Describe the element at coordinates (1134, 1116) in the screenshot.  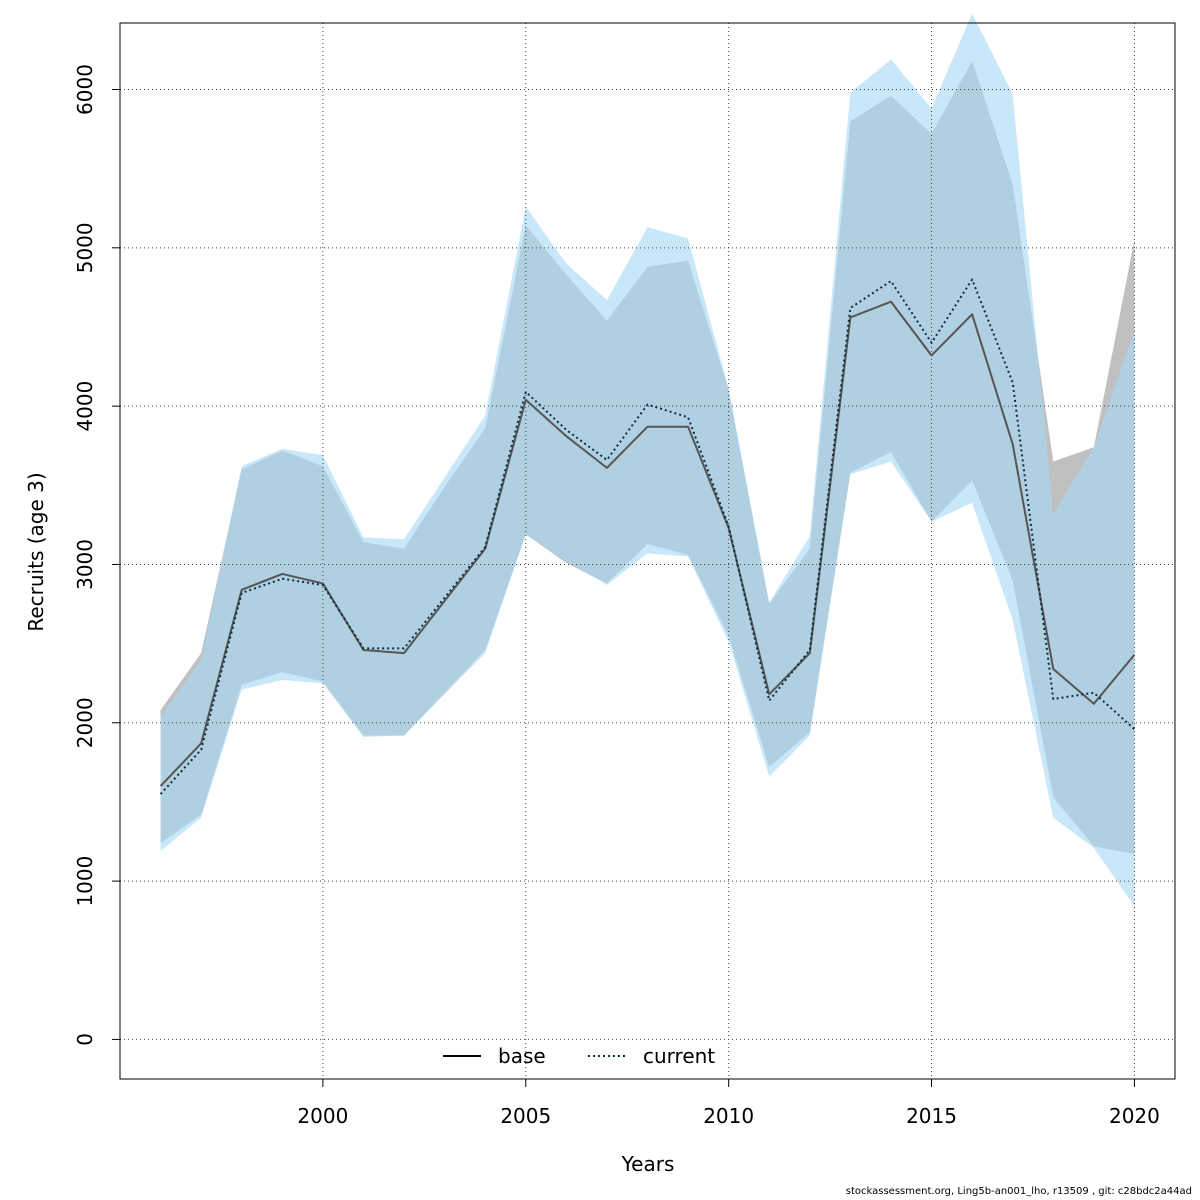
I see `x-tick-label: 2020` at that location.